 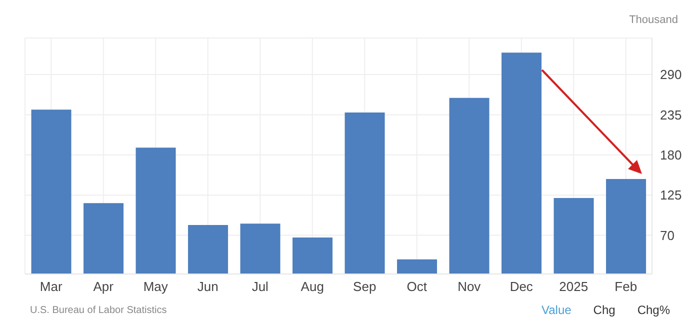 I want to click on y-tick-label: 290, so click(x=671, y=74).